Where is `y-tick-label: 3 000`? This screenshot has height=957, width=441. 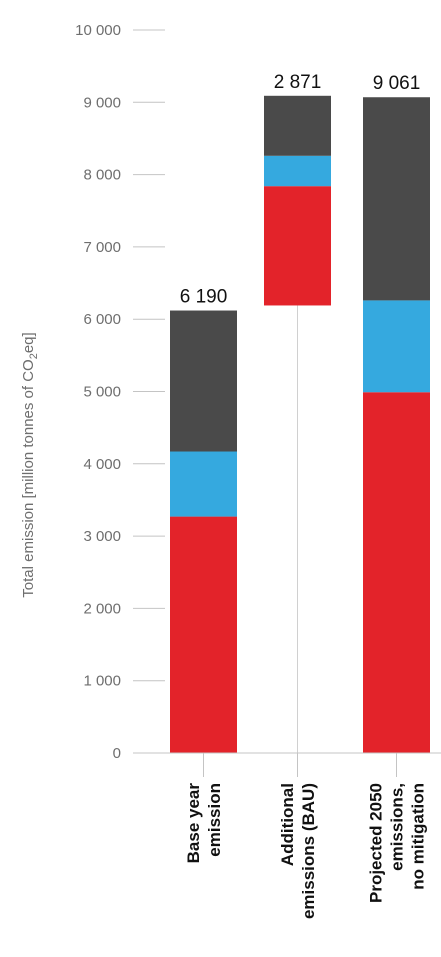 y-tick-label: 3 000 is located at coordinates (102, 536).